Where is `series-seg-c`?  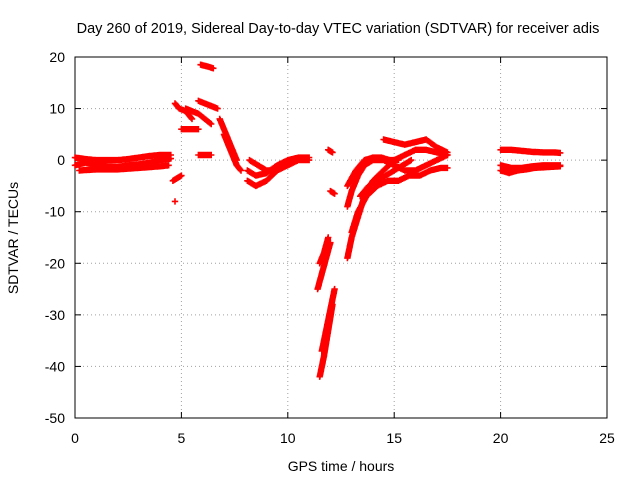 series-seg-c is located at coordinates (124, 168).